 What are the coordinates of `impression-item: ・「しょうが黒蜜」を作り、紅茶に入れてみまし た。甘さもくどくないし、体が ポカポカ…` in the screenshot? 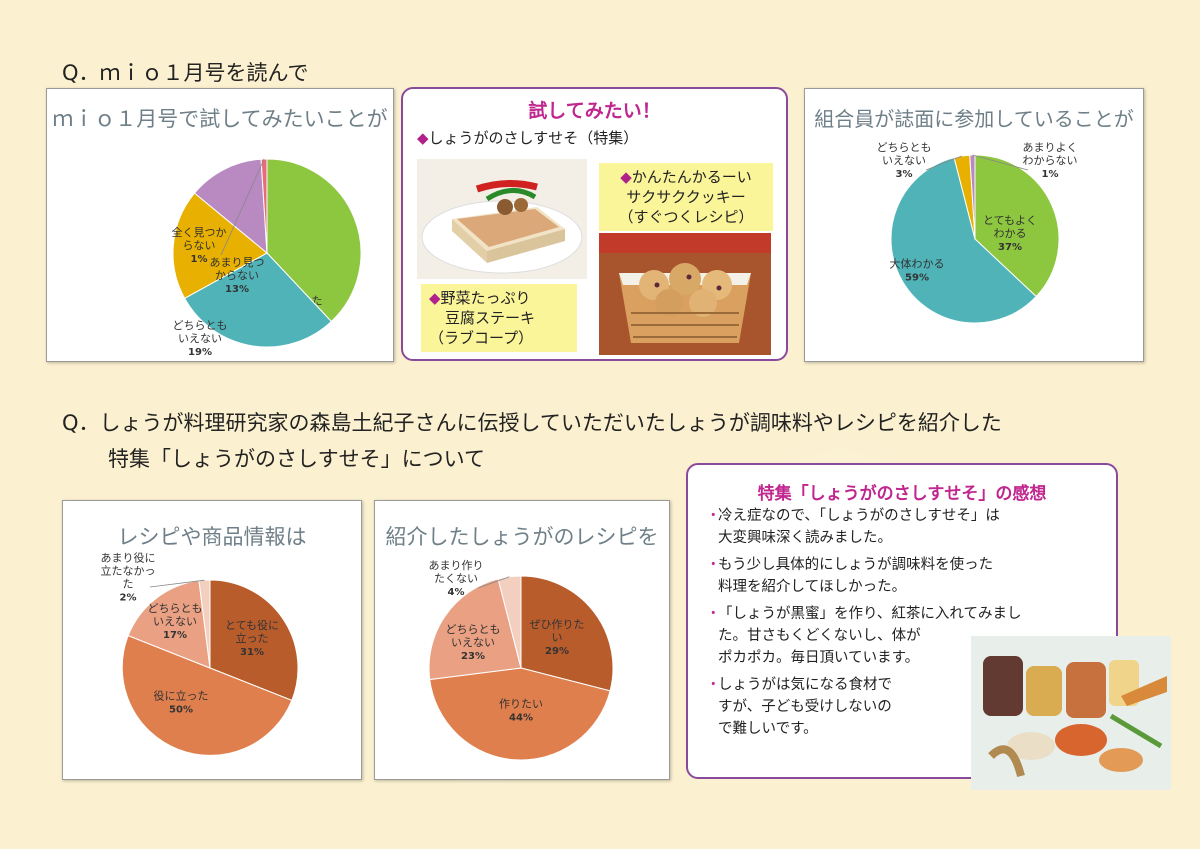 It's located at (906, 636).